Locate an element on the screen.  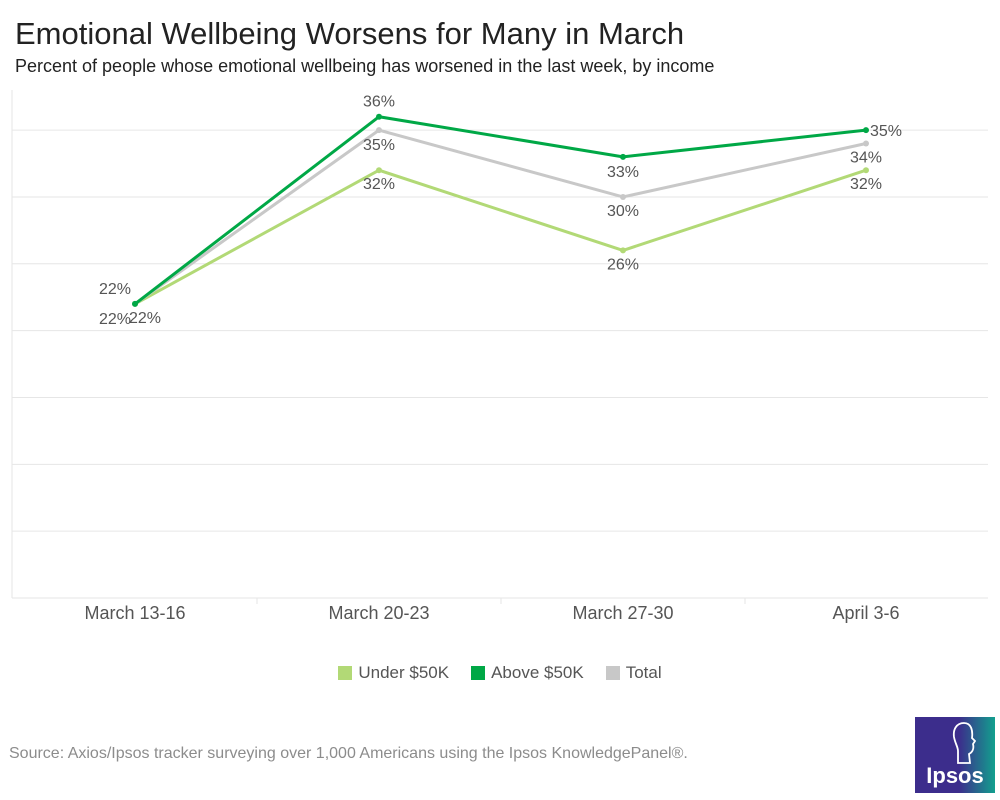
data-label: 36% is located at coordinates (379, 102).